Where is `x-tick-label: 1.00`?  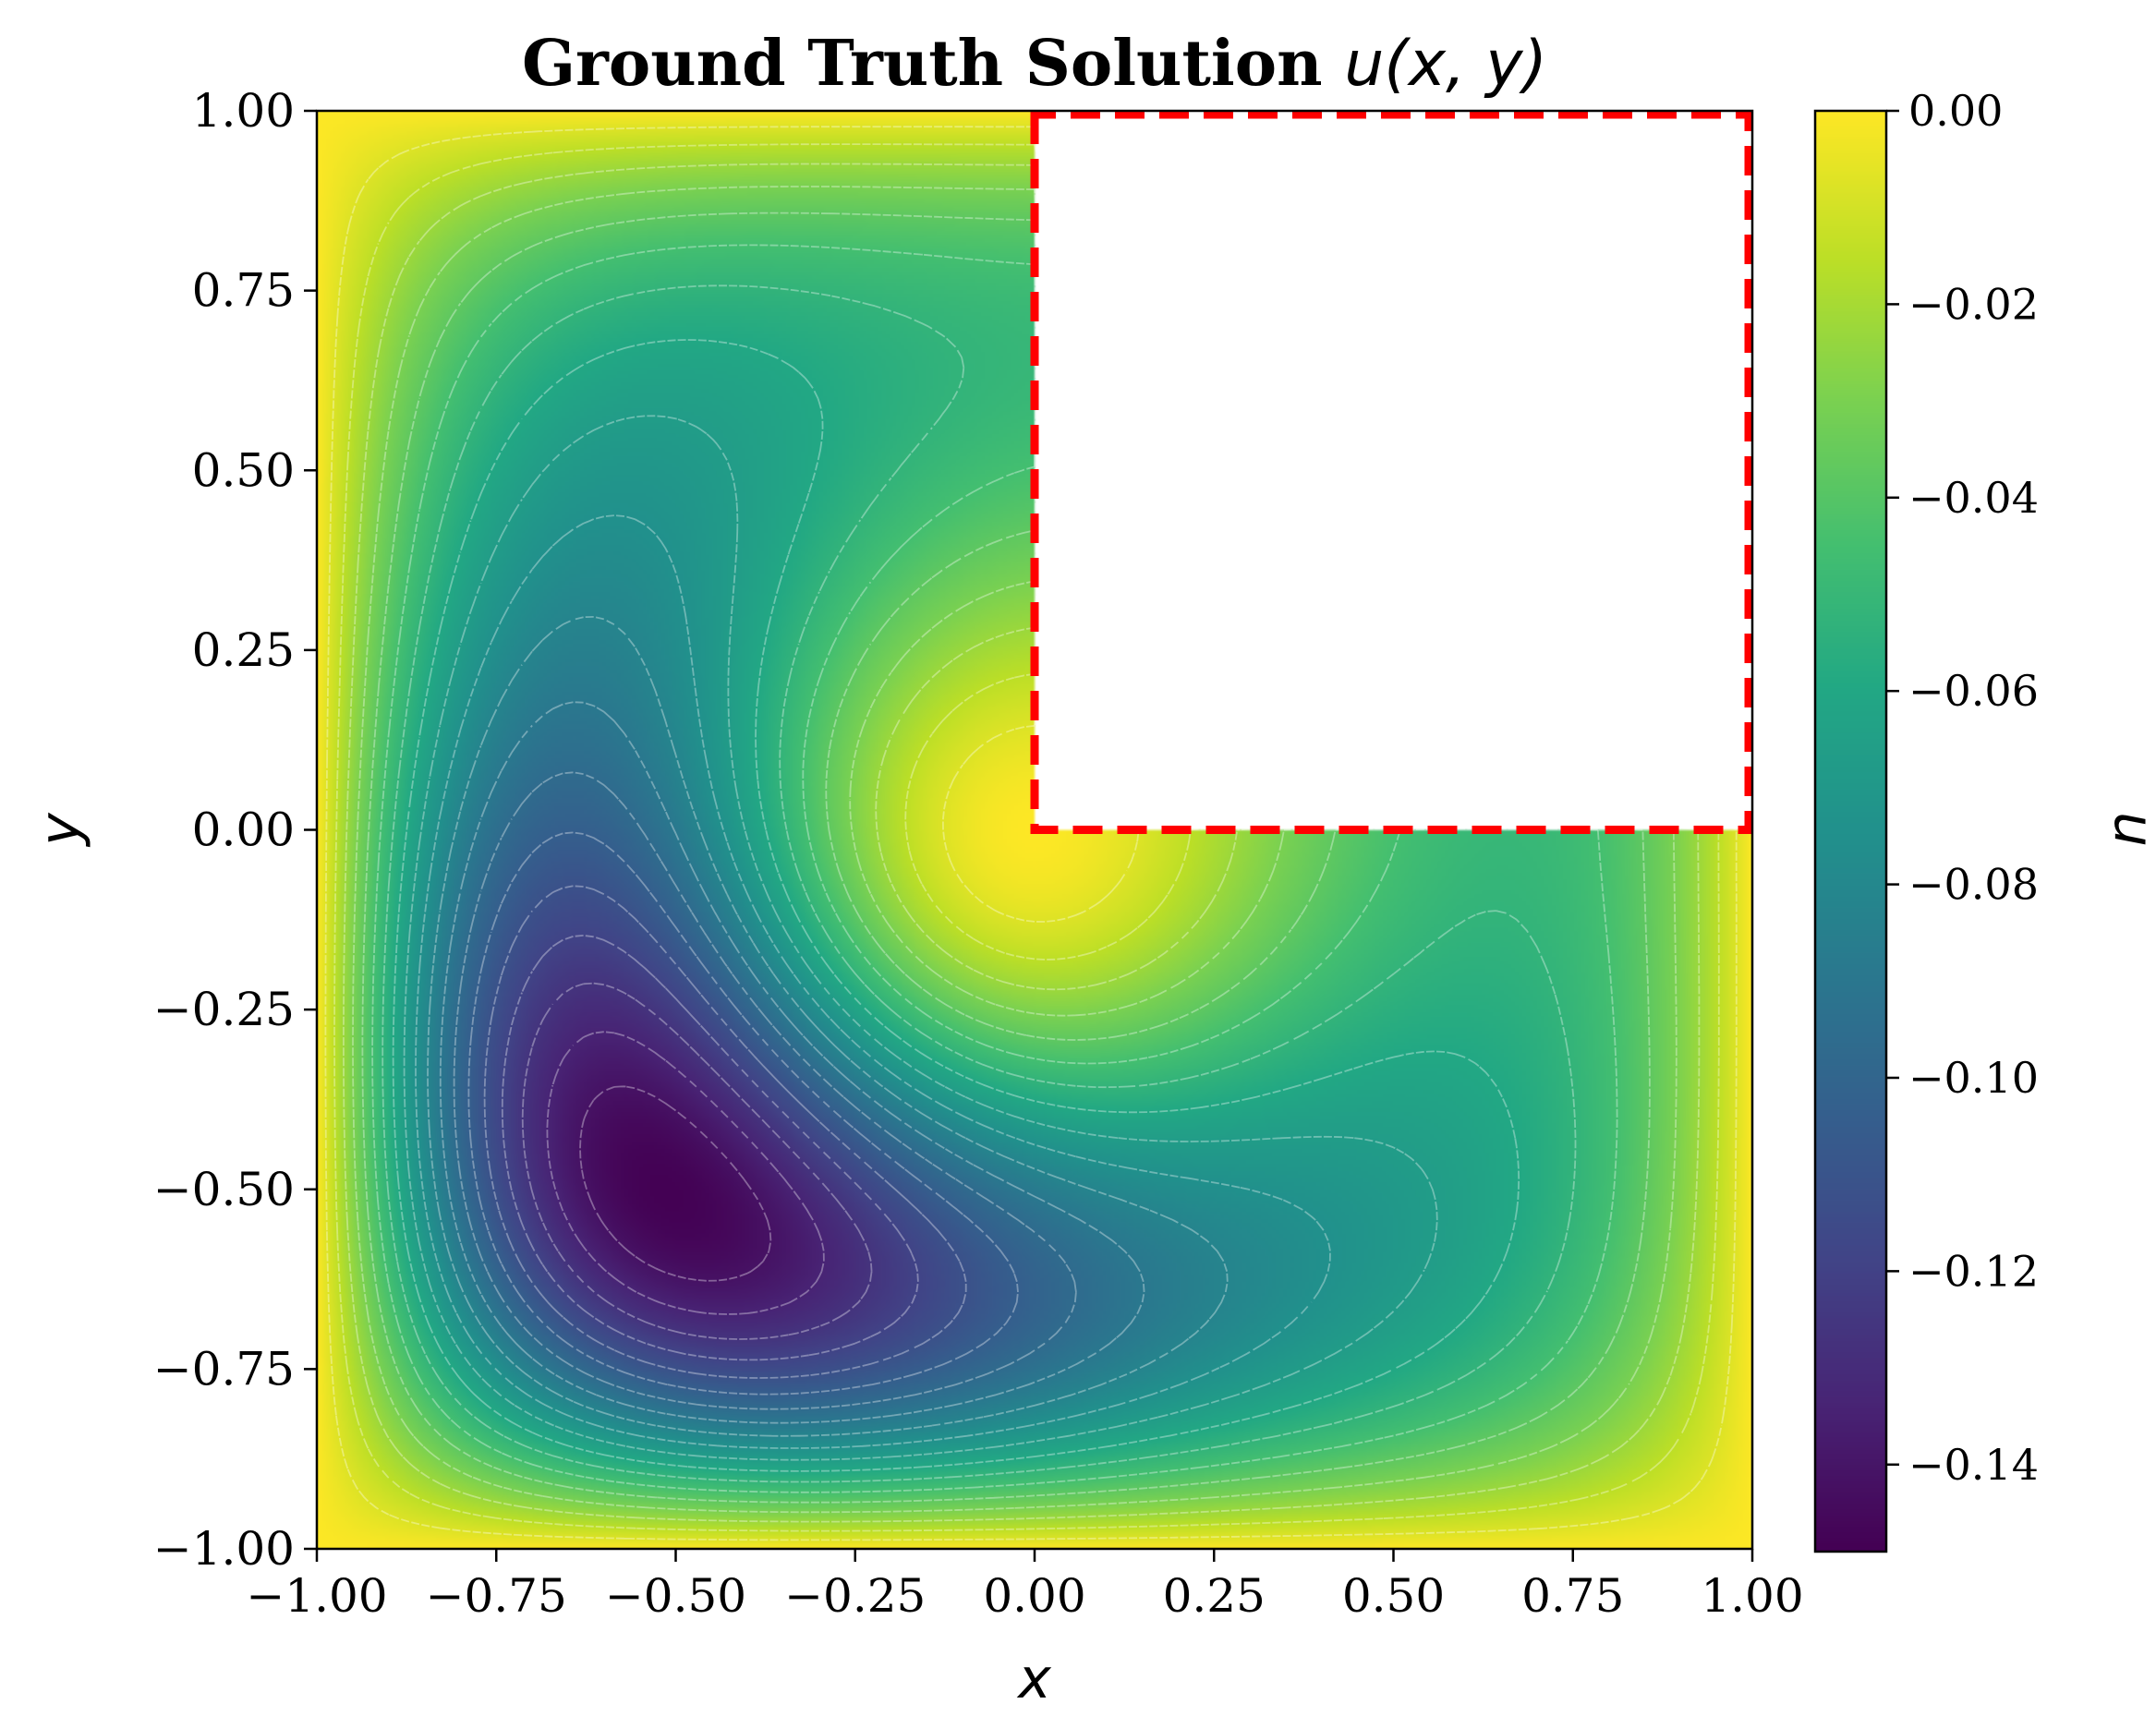
x-tick-label: 1.00 is located at coordinates (1752, 1596).